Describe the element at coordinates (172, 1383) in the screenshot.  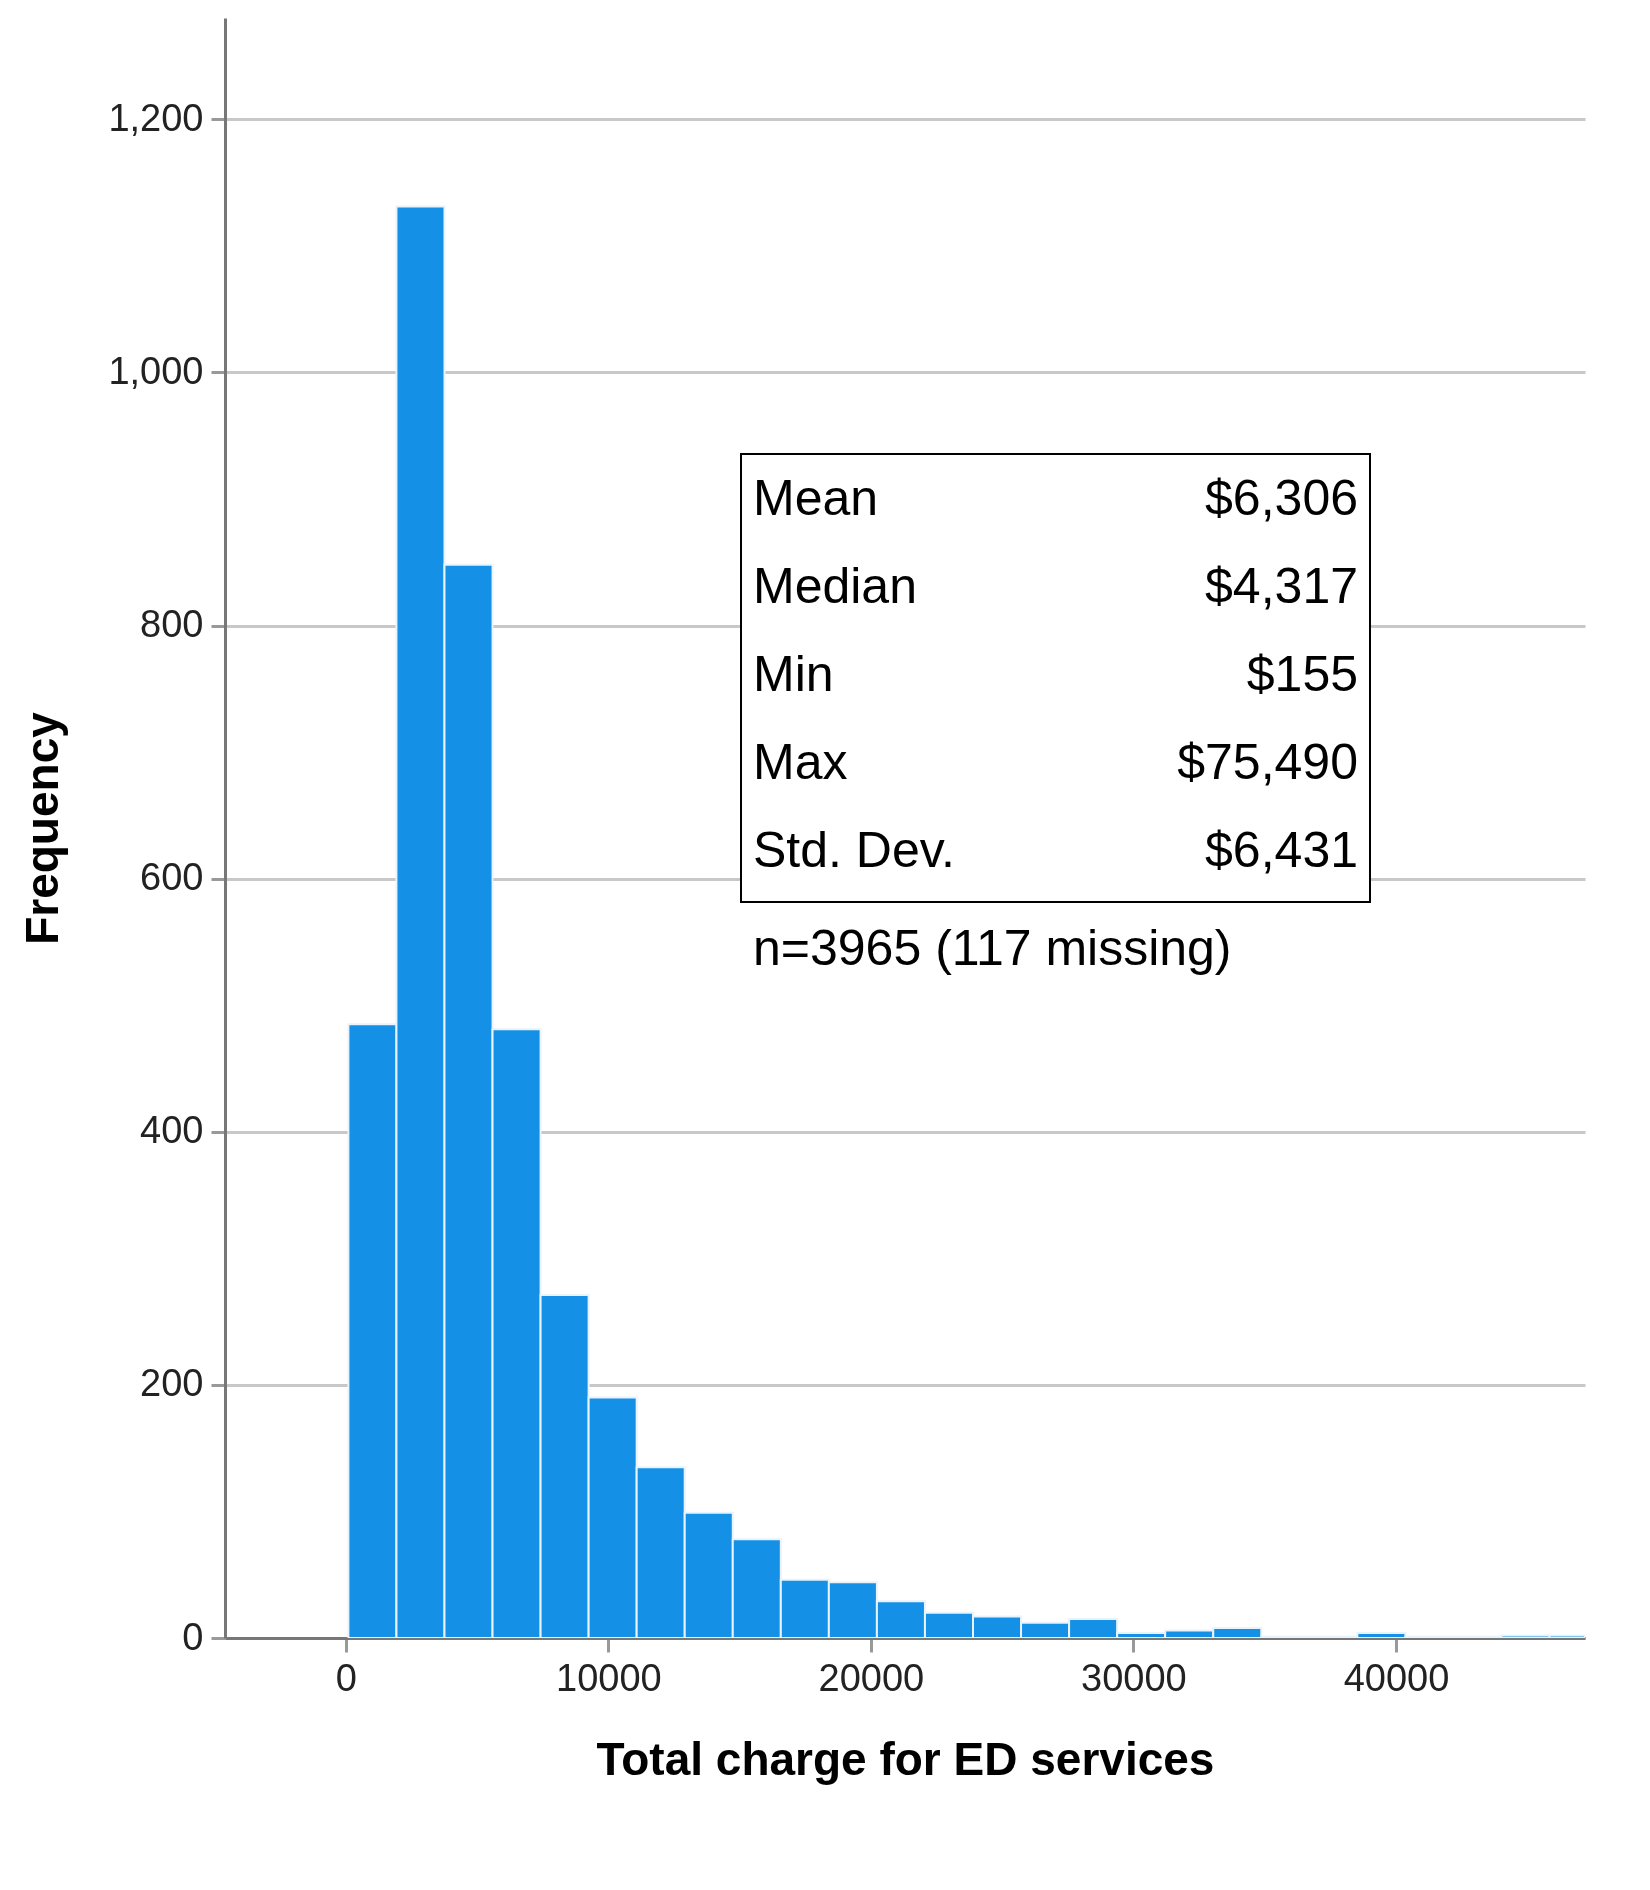
I see `y-tick-label: 200` at that location.